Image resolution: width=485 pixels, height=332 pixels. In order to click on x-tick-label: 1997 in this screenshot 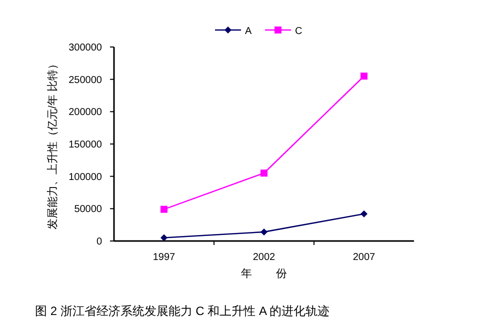, I will do `click(164, 257)`.